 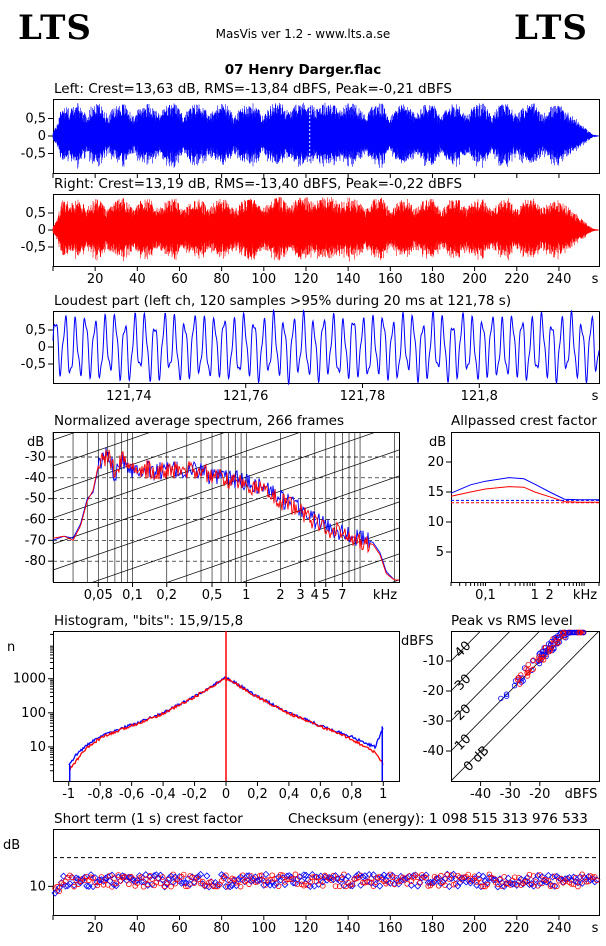 I want to click on spectrum-ylabel: dB, so click(x=35, y=442).